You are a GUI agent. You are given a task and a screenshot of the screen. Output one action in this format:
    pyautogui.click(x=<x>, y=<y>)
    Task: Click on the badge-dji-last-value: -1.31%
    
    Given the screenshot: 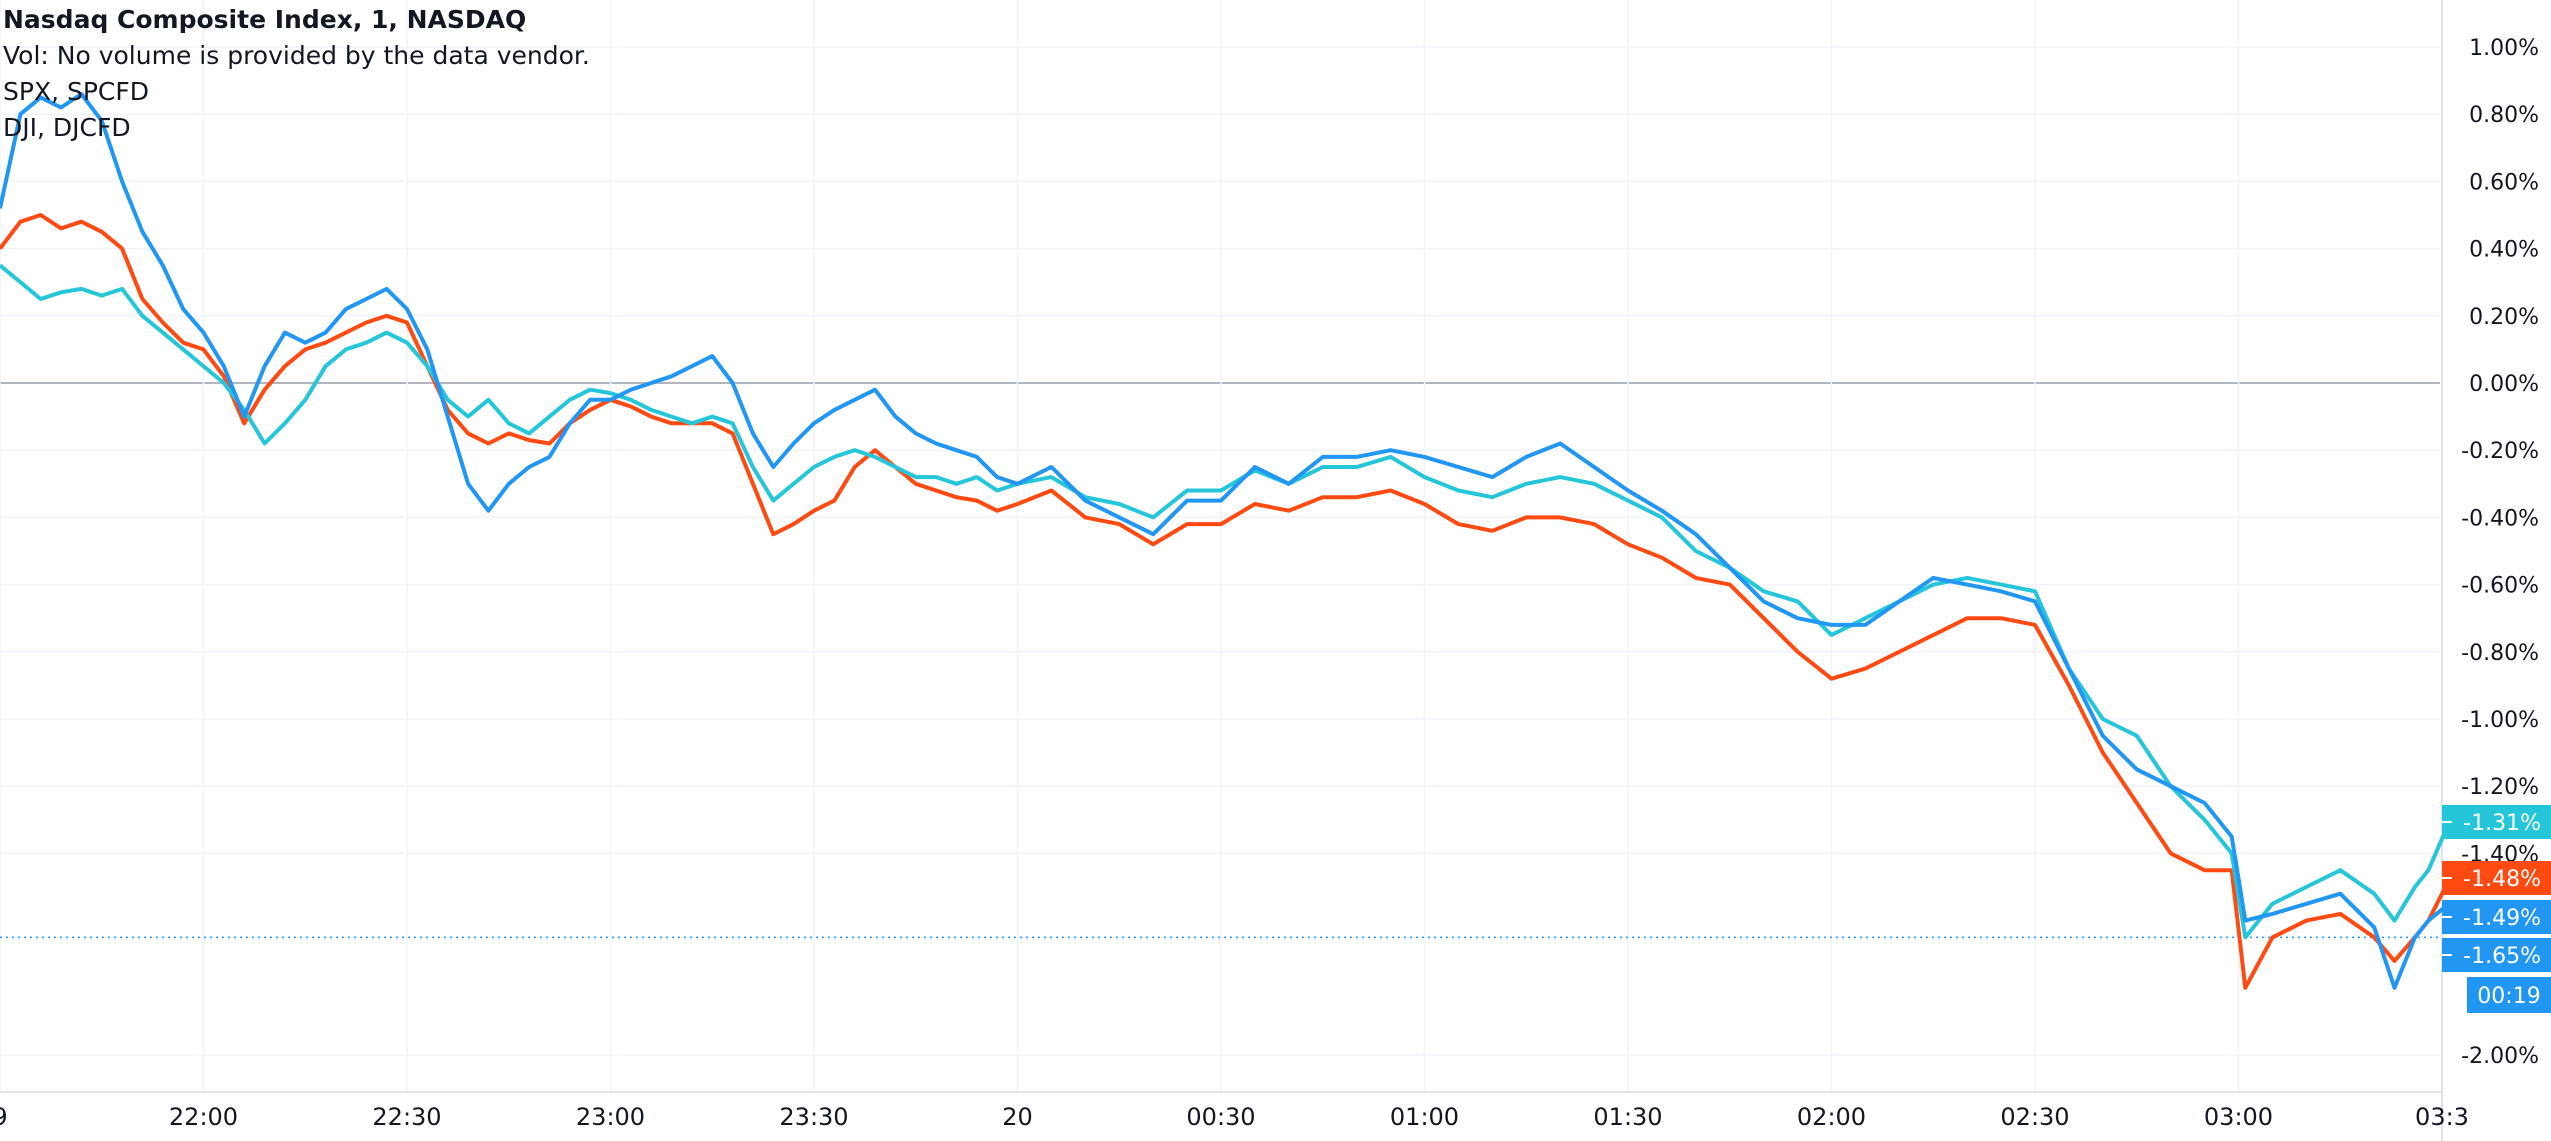 What is the action you would take?
    pyautogui.click(x=2496, y=822)
    